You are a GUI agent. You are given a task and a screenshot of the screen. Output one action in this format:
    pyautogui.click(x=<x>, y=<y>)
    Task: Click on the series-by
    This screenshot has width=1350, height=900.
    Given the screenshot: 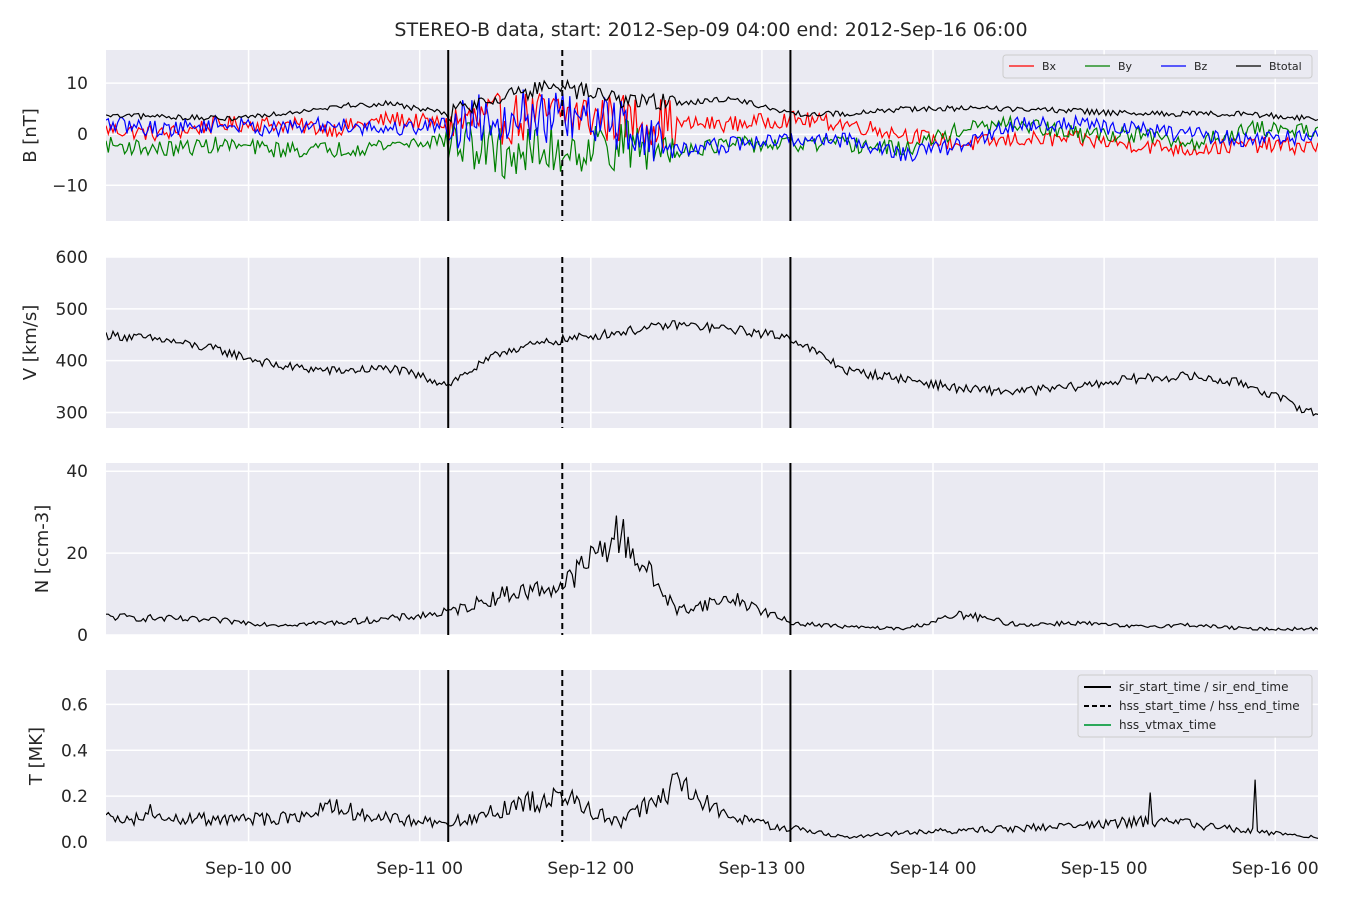 What is the action you would take?
    pyautogui.click(x=712, y=147)
    